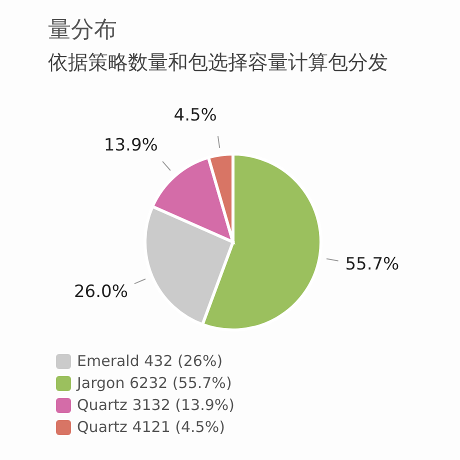  What do you see at coordinates (131, 146) in the screenshot?
I see `data-label: 13.9%` at bounding box center [131, 146].